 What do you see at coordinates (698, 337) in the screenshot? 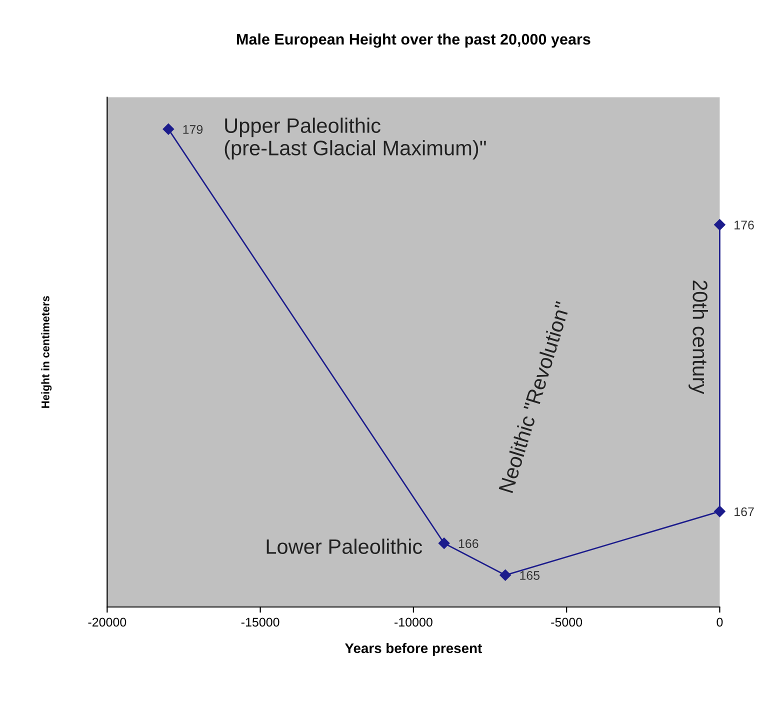
I see `annotation: 20th century` at bounding box center [698, 337].